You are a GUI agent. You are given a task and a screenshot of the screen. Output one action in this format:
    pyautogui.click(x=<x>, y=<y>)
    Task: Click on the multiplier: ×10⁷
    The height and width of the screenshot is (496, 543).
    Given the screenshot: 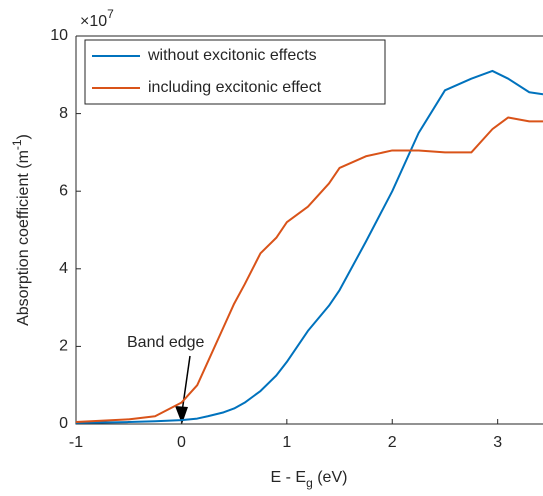 What is the action you would take?
    pyautogui.click(x=97, y=18)
    